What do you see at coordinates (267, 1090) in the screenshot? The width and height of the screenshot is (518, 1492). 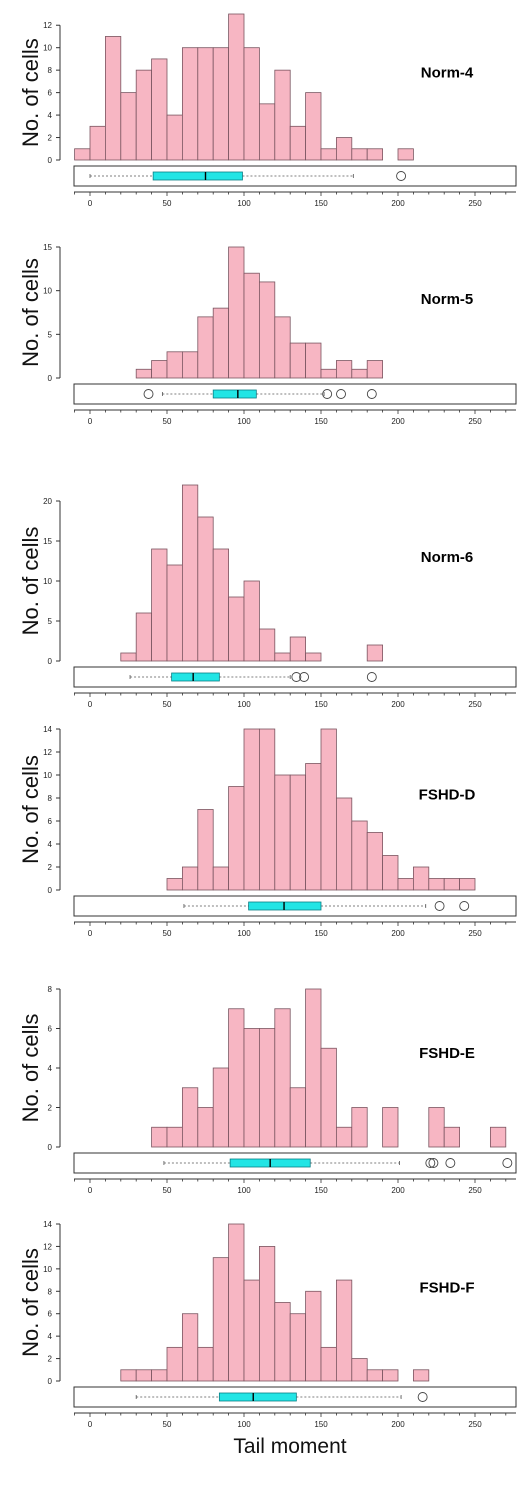 I see `histogram-panel: 0 2 4 6 8 No. of cells FSHD-E 0 50 100 150 200 250` at bounding box center [267, 1090].